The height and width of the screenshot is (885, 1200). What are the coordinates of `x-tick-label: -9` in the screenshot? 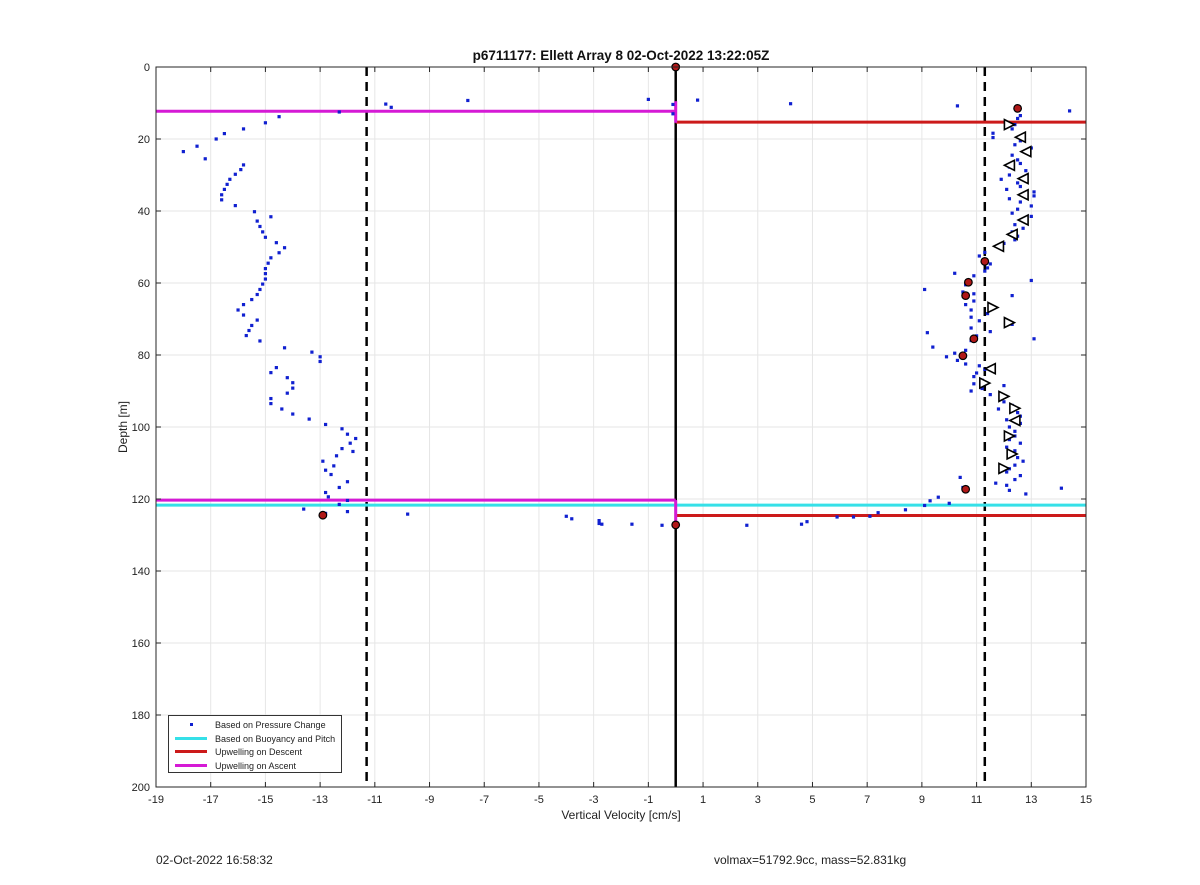 It's located at (430, 800).